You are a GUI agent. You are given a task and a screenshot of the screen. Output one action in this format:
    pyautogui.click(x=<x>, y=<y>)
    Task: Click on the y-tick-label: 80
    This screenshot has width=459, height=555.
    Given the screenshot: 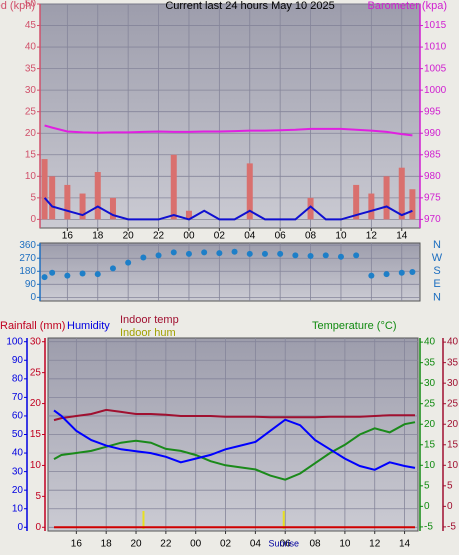 What is the action you would take?
    pyautogui.click(x=18, y=378)
    